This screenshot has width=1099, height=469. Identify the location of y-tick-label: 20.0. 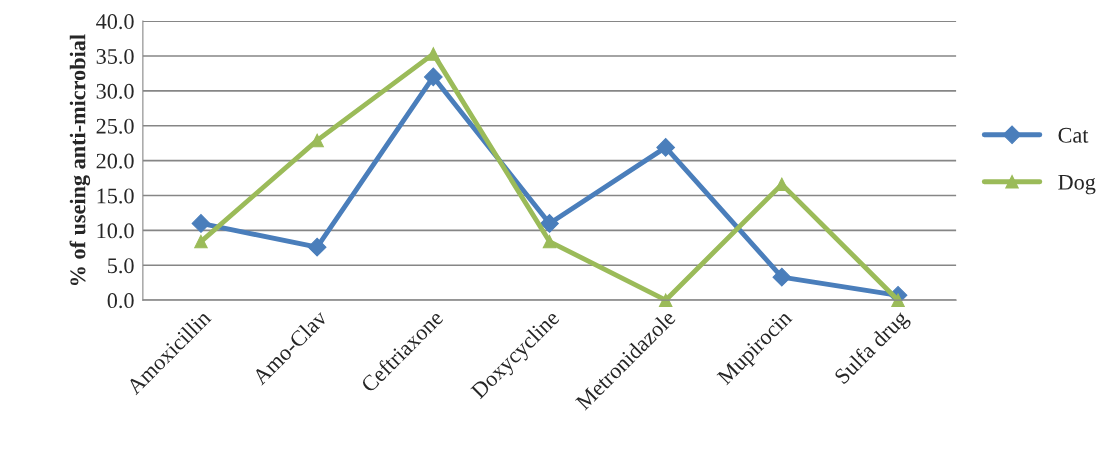
(115, 161).